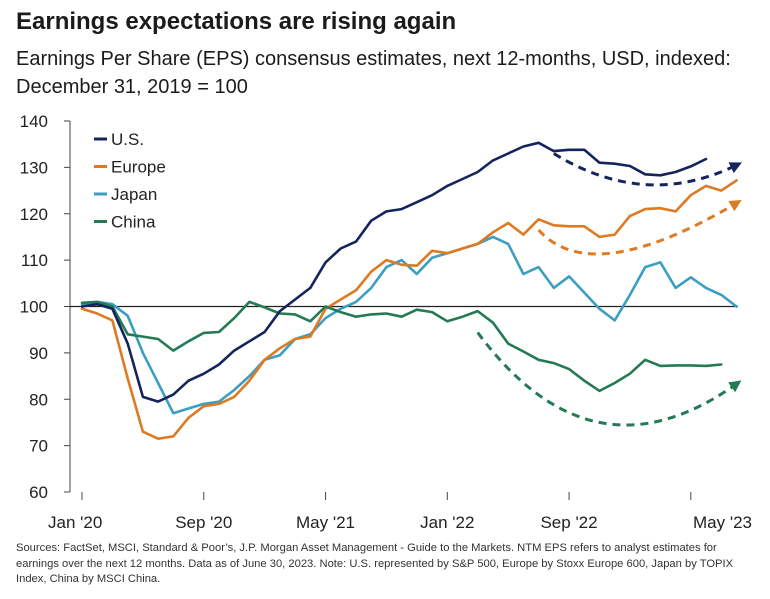 The image size is (770, 599). I want to click on chart-title: Earnings expectations are rising again, so click(236, 21).